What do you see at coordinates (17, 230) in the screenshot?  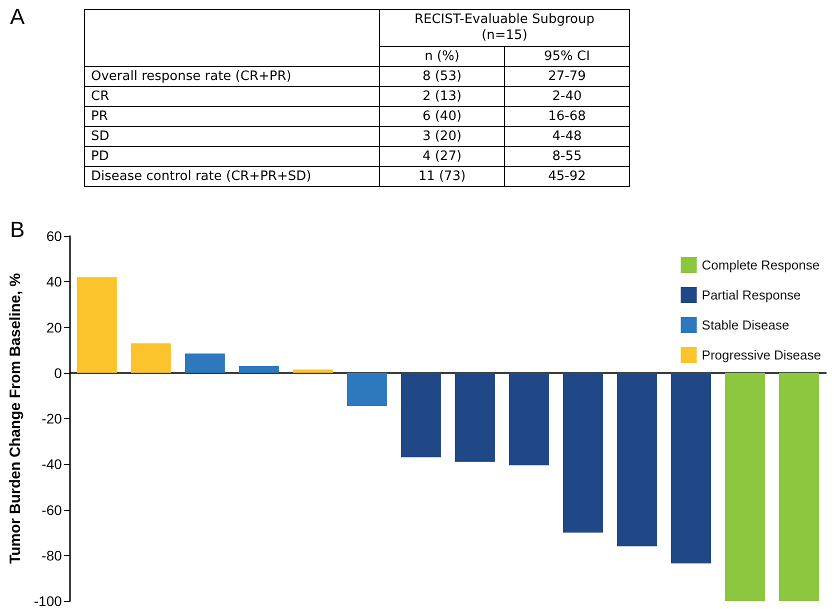 I see `text: B` at bounding box center [17, 230].